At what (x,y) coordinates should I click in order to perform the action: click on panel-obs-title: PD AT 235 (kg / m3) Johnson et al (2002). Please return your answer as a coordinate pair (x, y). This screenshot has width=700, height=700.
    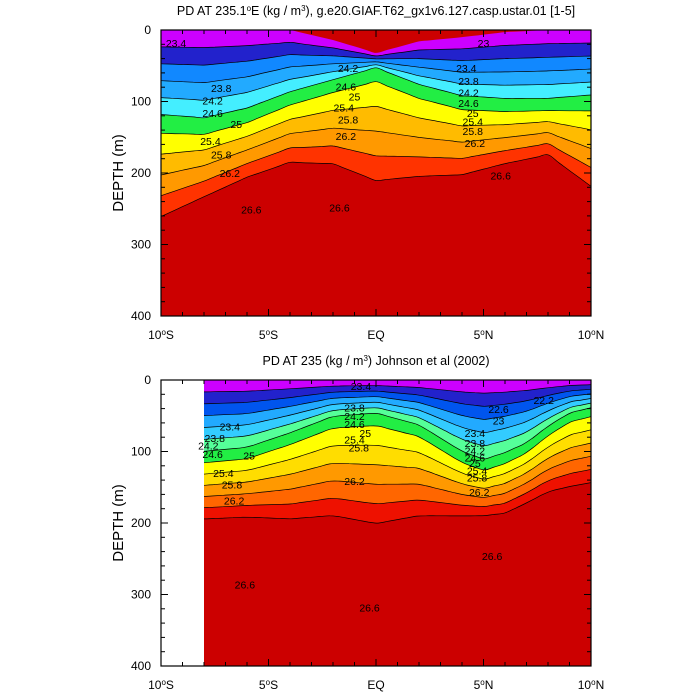
    Looking at the image, I should click on (375, 361).